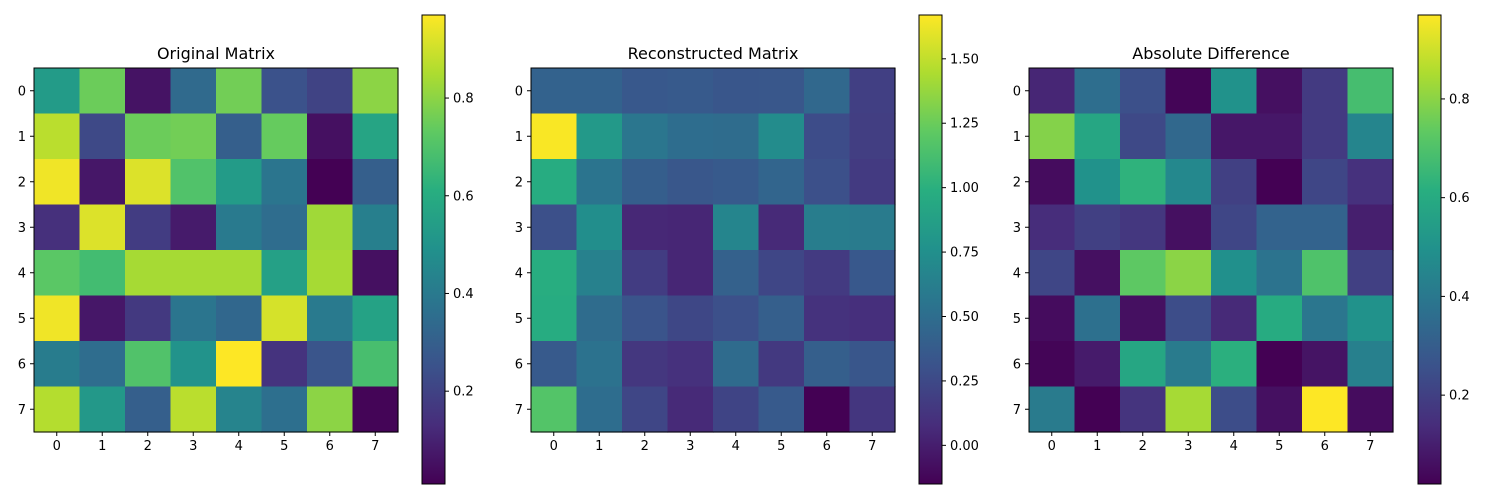 This screenshot has width=1500, height=500. What do you see at coordinates (216, 53) in the screenshot?
I see `chart-title: Original Matrix` at bounding box center [216, 53].